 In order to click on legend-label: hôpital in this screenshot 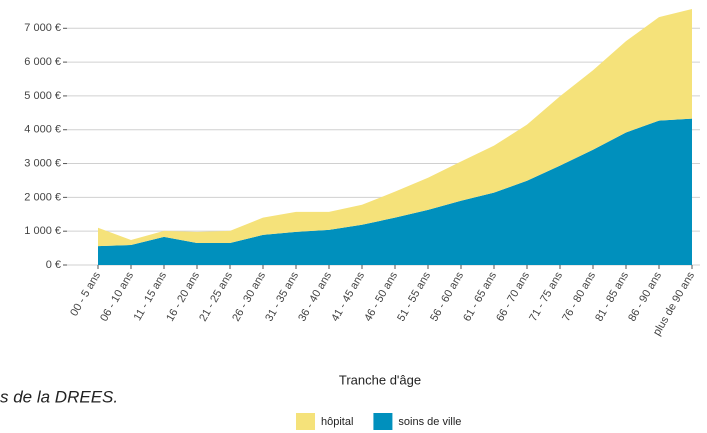, I will do `click(337, 422)`.